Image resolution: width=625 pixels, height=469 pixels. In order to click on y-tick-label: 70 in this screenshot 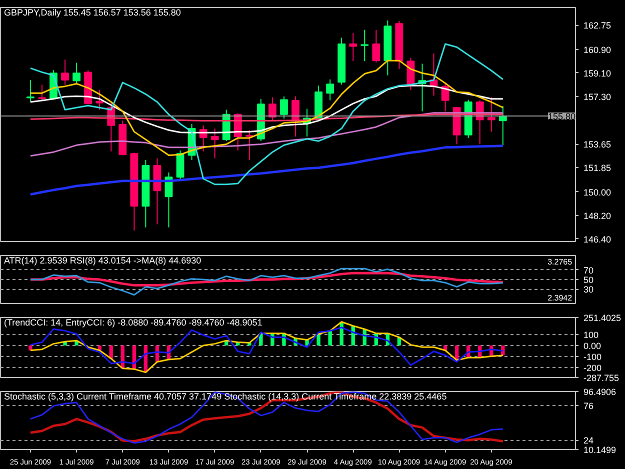, I will do `click(589, 270)`.